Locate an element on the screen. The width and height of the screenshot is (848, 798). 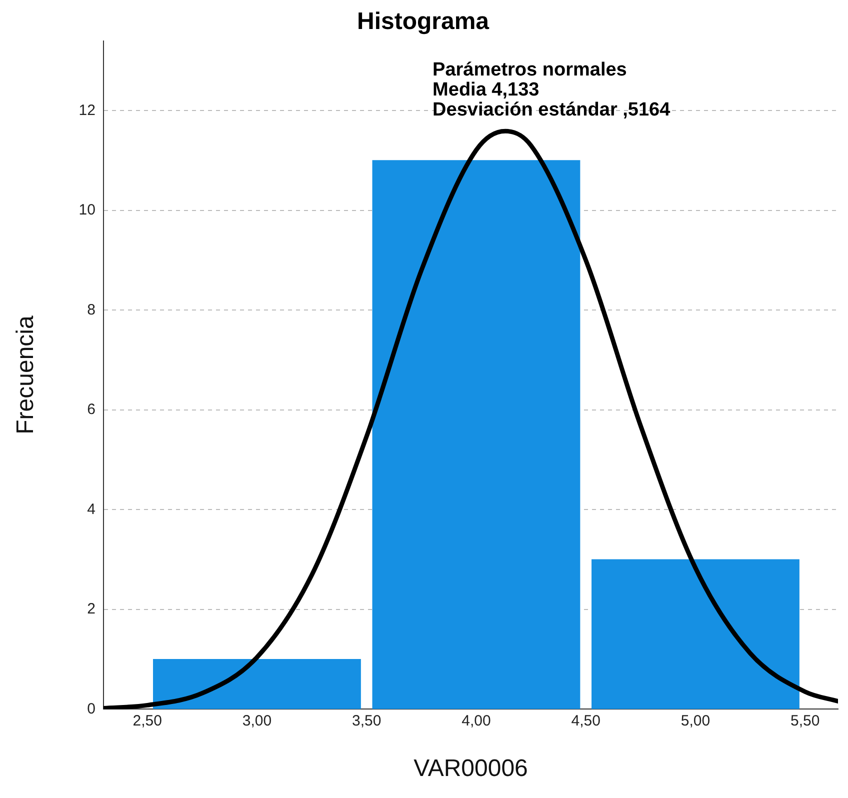
y-axis-title: Frecuencia is located at coordinates (26, 374).